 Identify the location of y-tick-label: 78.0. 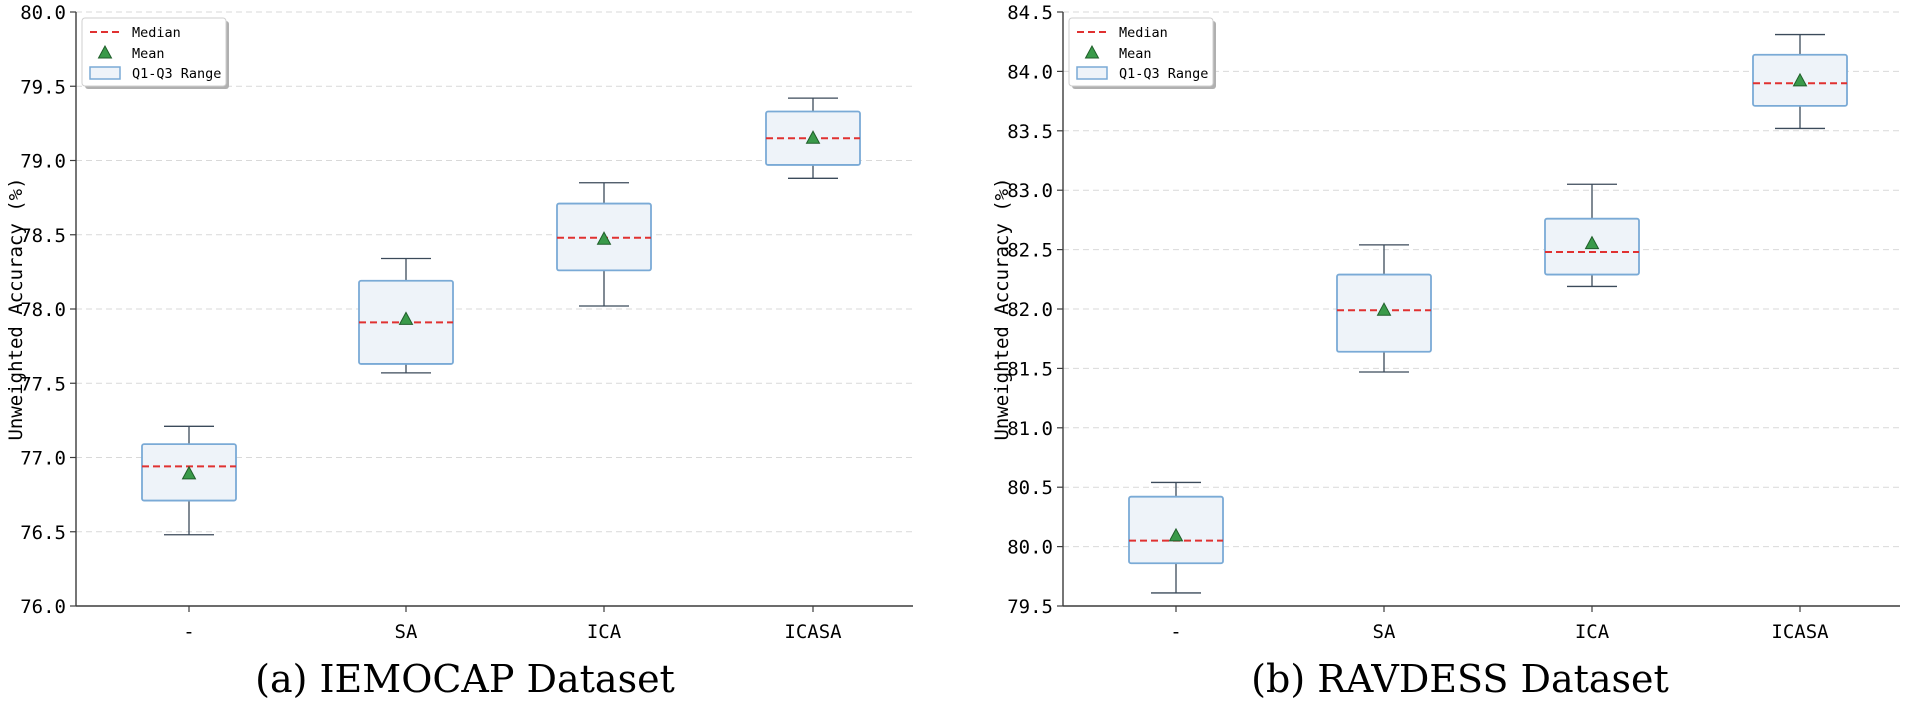
(43, 310).